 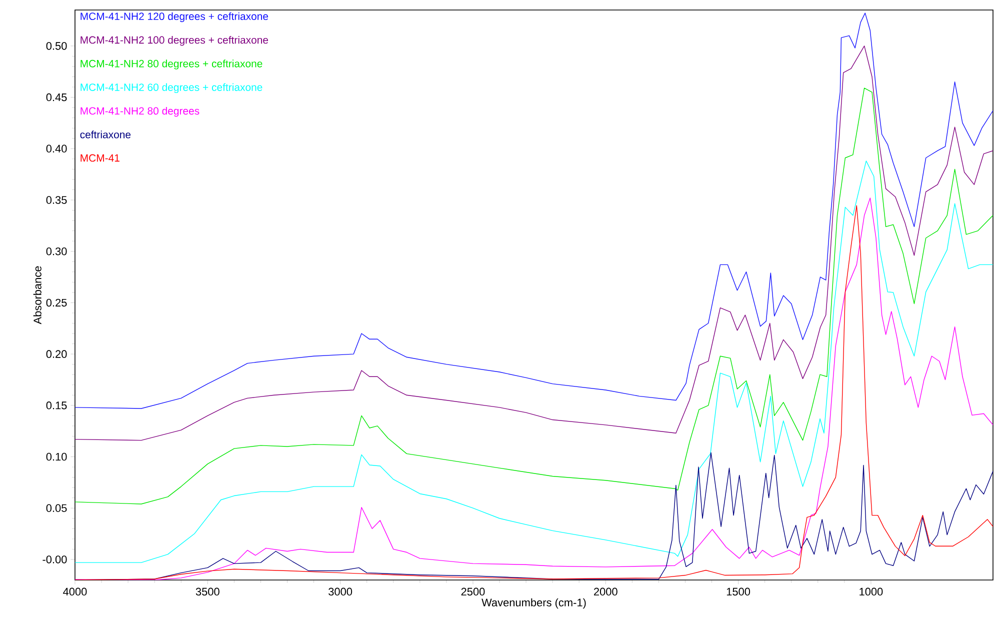 I want to click on text: MCM-41, so click(x=100, y=158).